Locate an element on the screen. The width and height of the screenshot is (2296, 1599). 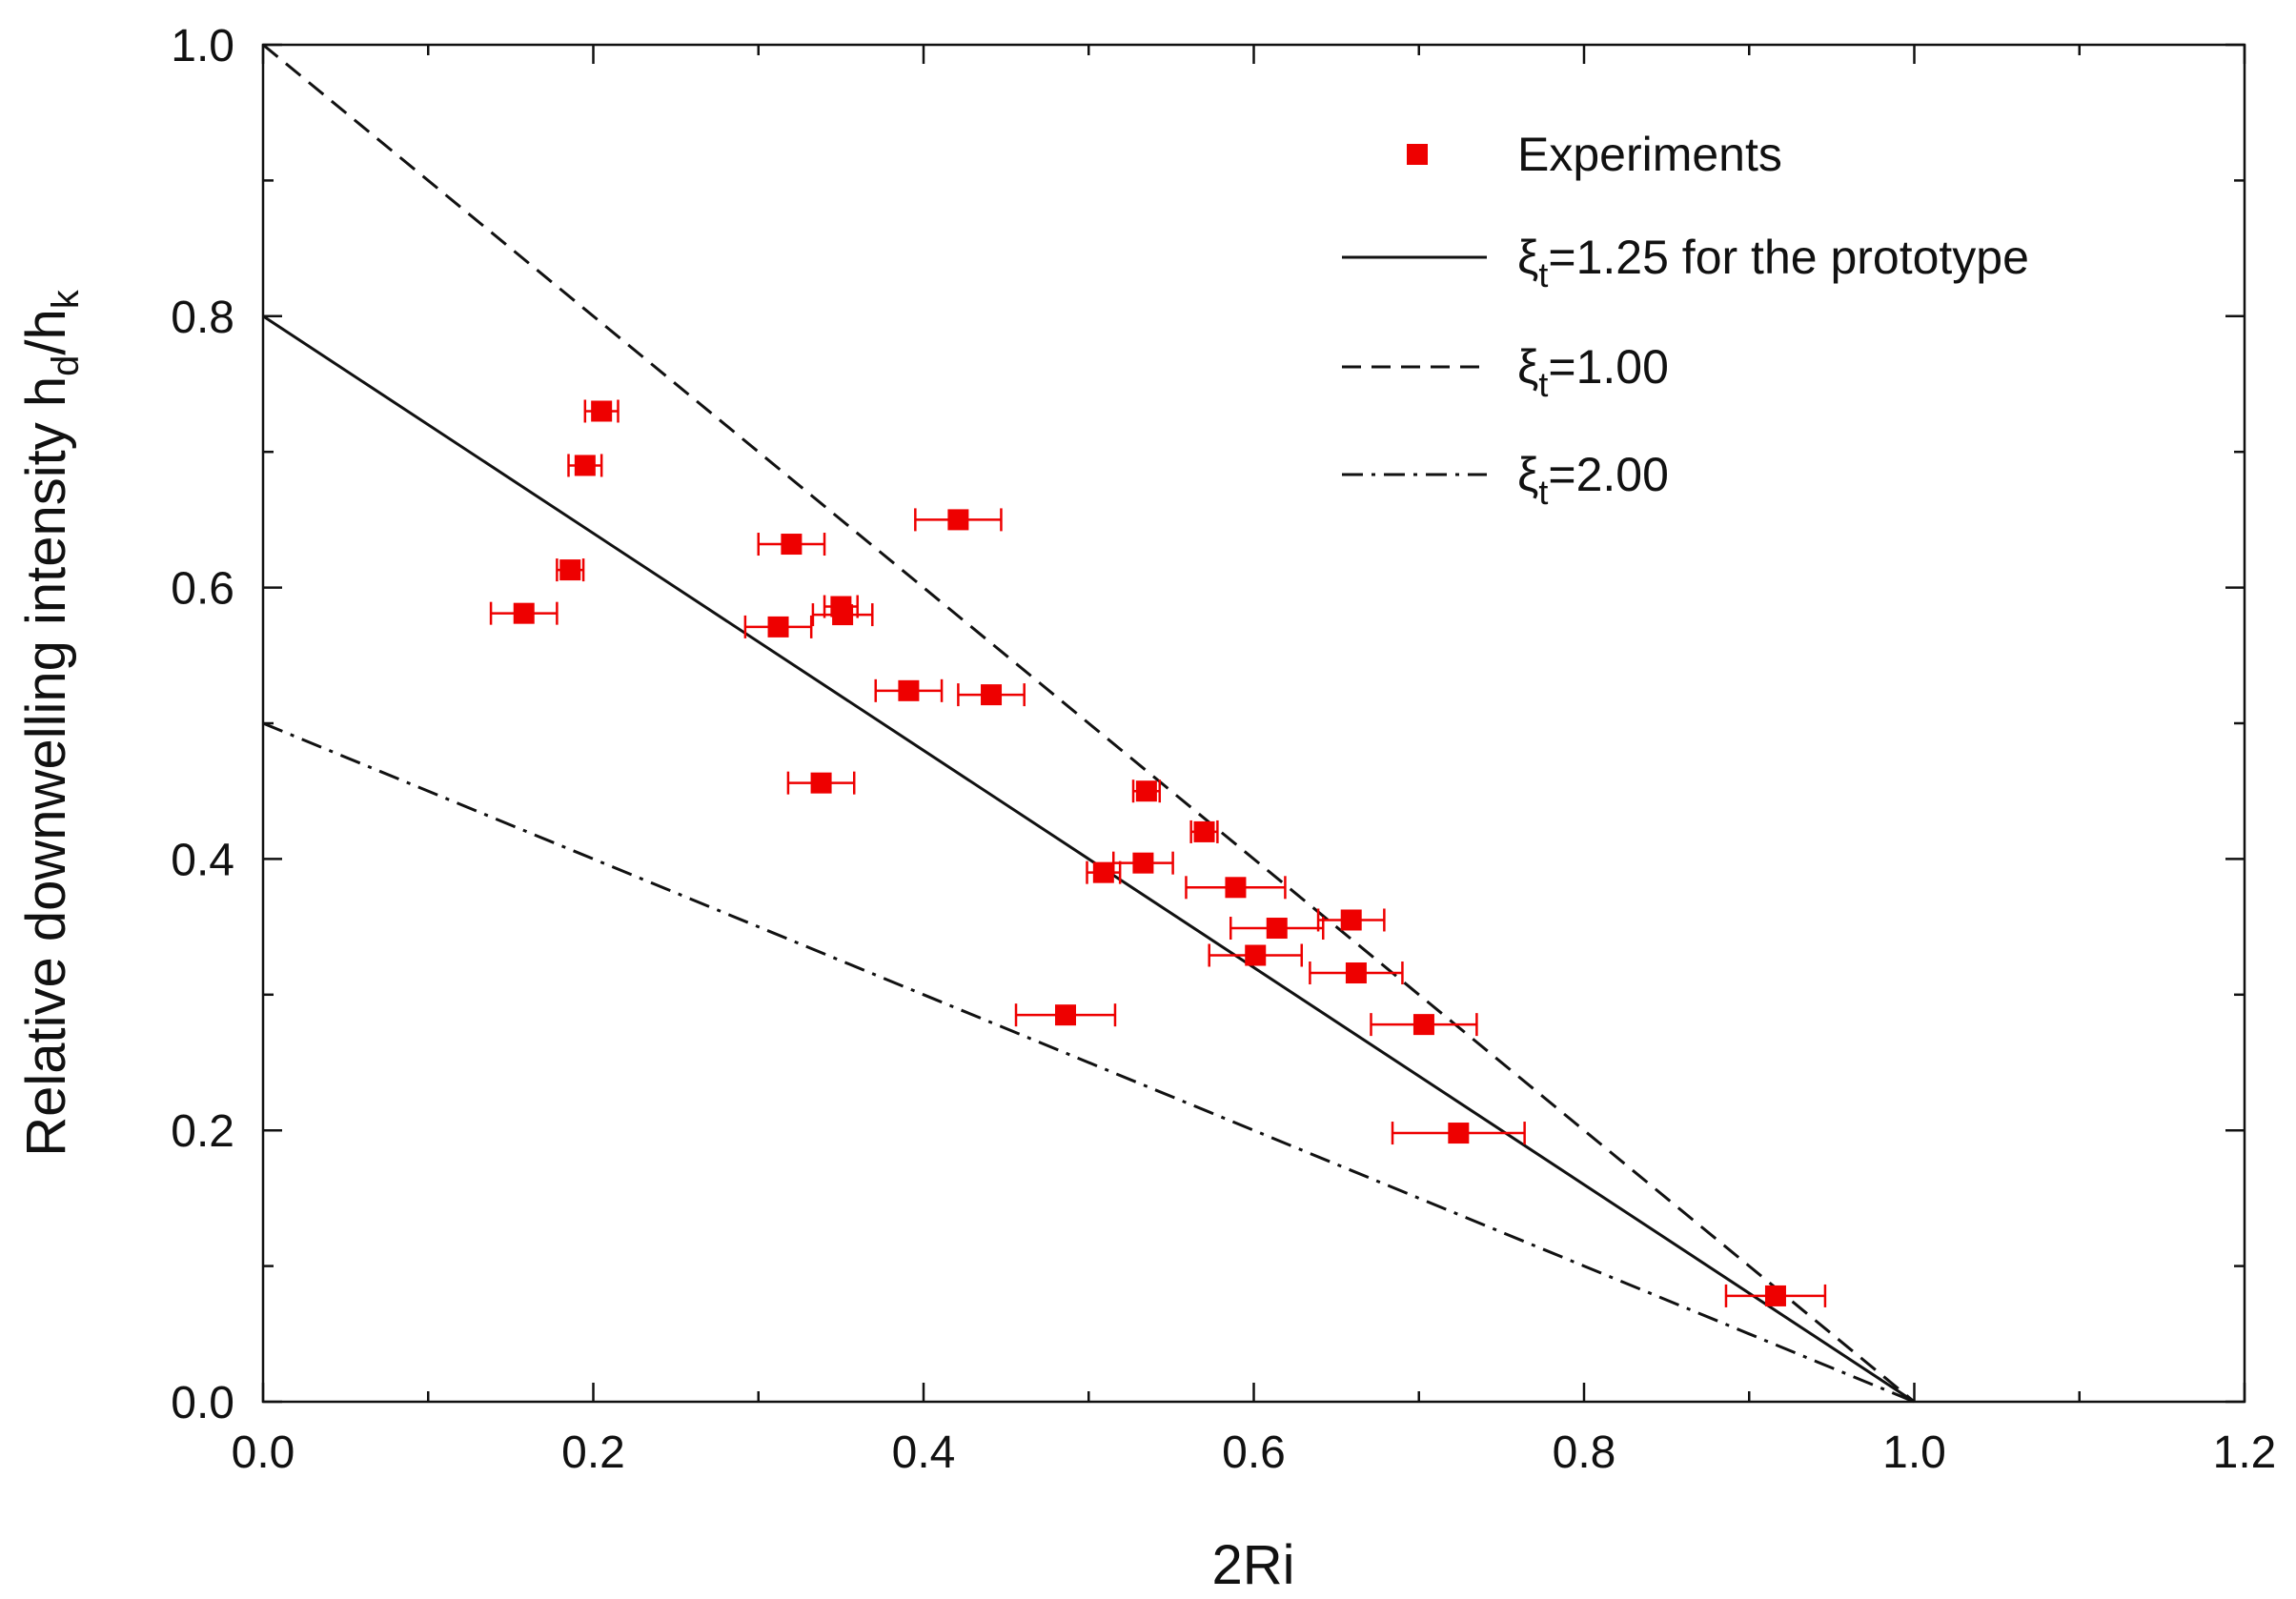
x-tick-label: 1.2 is located at coordinates (2245, 1452).